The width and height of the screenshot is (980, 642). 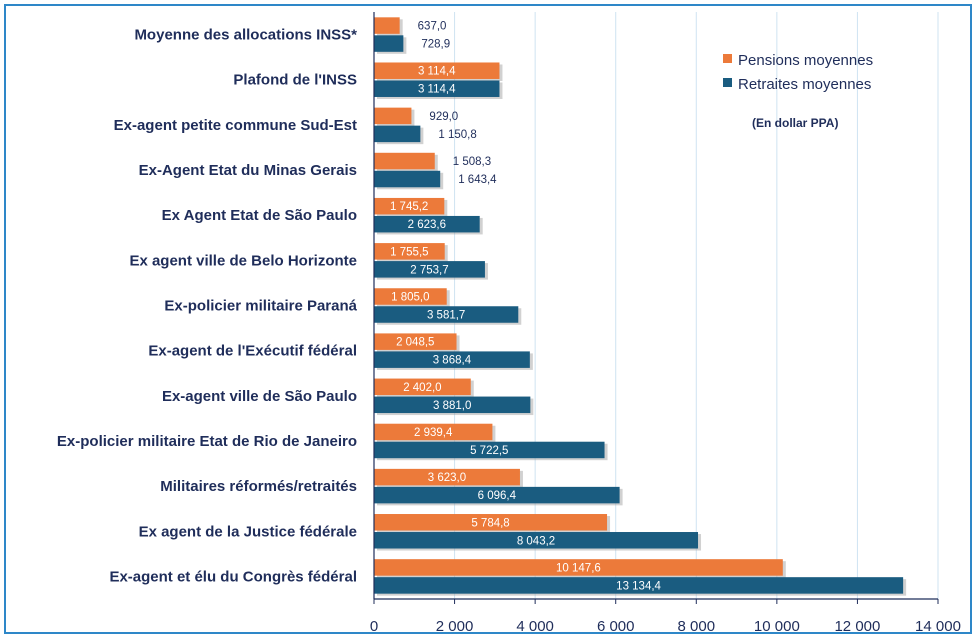 What do you see at coordinates (938, 626) in the screenshot?
I see `x-tick-label: 14 000` at bounding box center [938, 626].